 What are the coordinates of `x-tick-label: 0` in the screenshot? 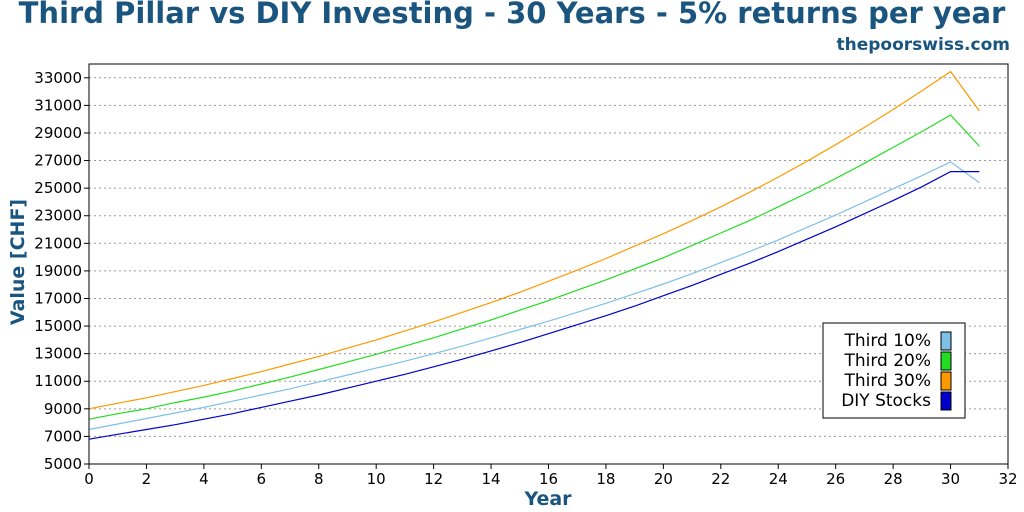 It's located at (89, 479).